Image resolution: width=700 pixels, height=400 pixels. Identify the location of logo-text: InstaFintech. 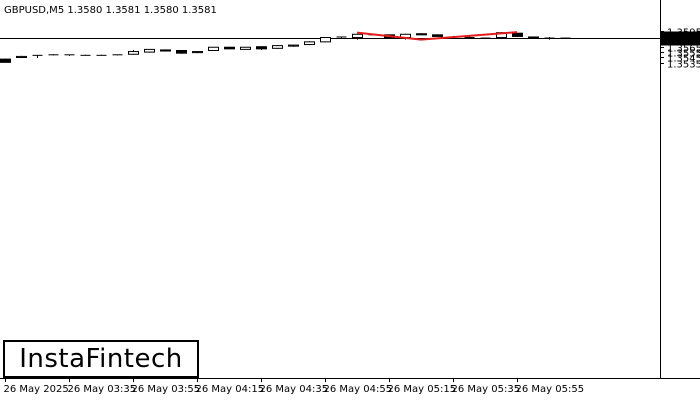
(101, 359).